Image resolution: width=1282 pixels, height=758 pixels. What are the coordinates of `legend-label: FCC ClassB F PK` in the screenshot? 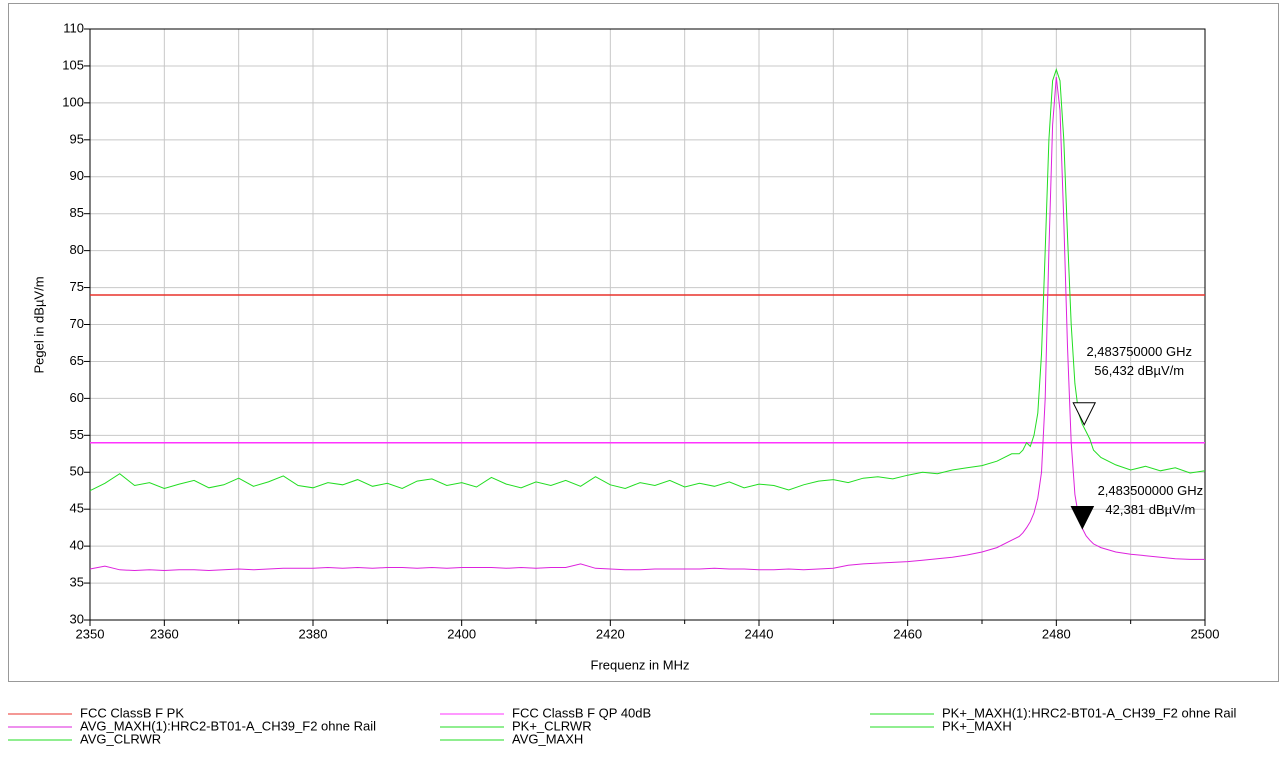 It's located at (132, 712).